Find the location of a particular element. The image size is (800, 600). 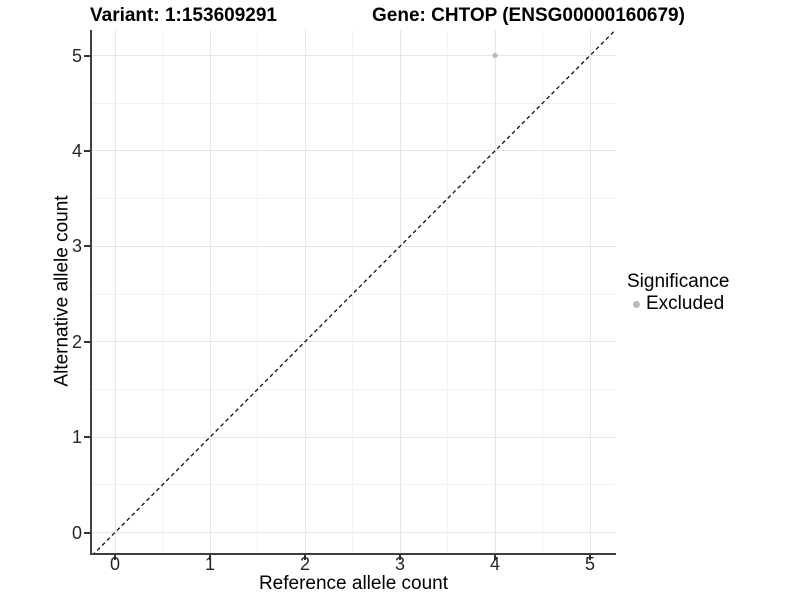

x-tick-label: 1 is located at coordinates (209, 564).